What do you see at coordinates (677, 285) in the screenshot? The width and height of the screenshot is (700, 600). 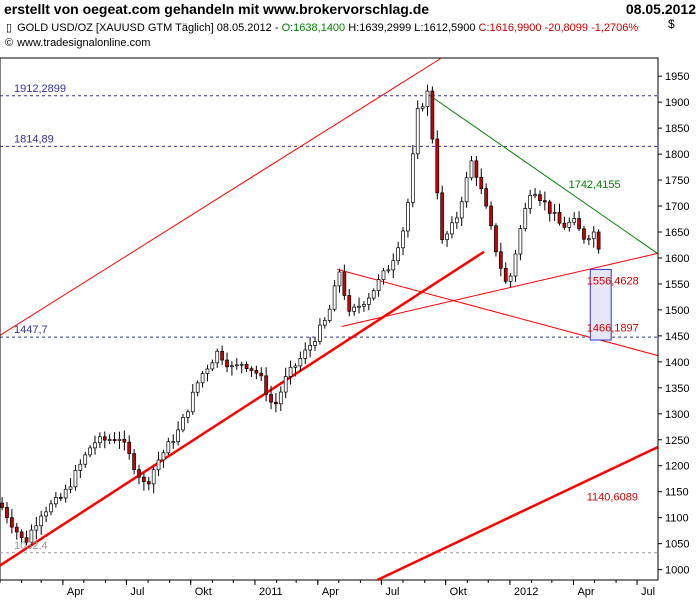 I see `price-tick-label: 1550` at bounding box center [677, 285].